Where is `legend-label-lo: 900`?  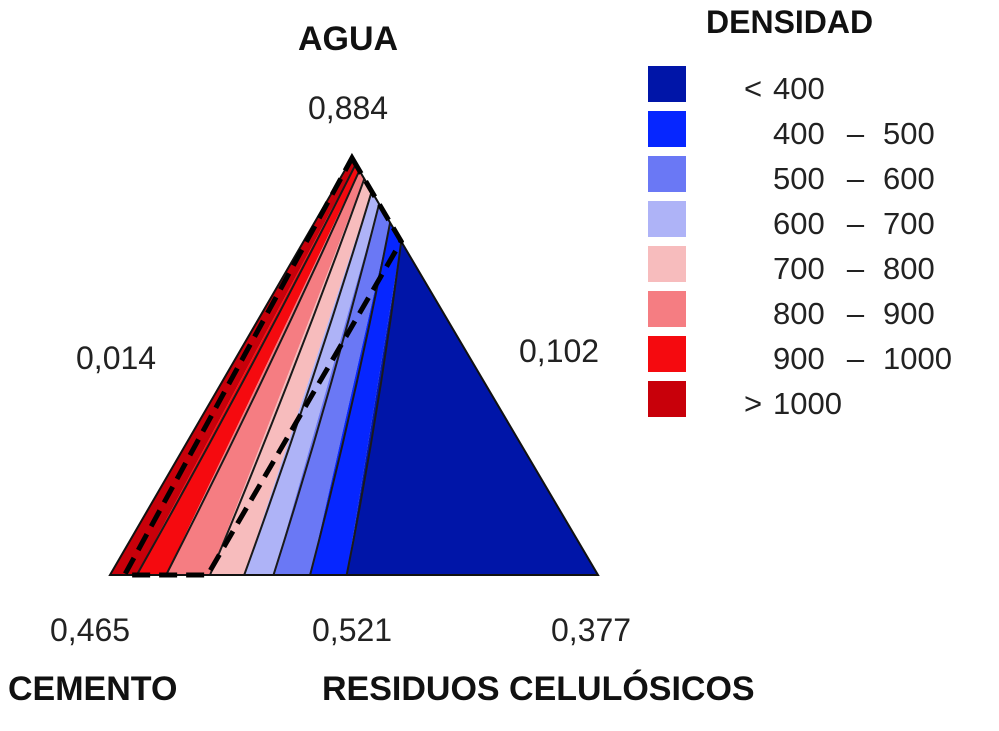
legend-label-lo: 900 is located at coordinates (799, 358).